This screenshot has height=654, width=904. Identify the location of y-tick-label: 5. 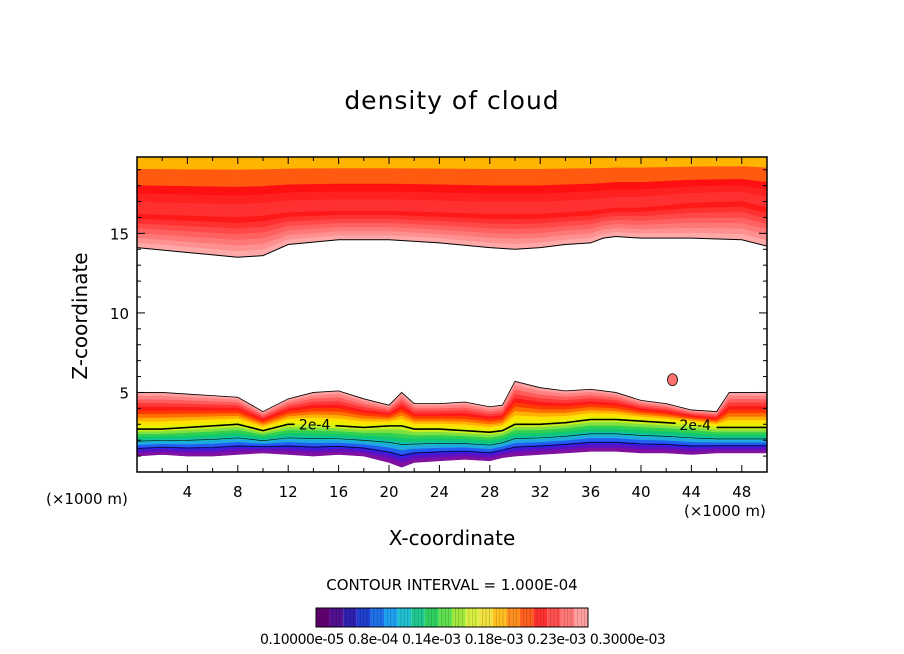
(124, 393).